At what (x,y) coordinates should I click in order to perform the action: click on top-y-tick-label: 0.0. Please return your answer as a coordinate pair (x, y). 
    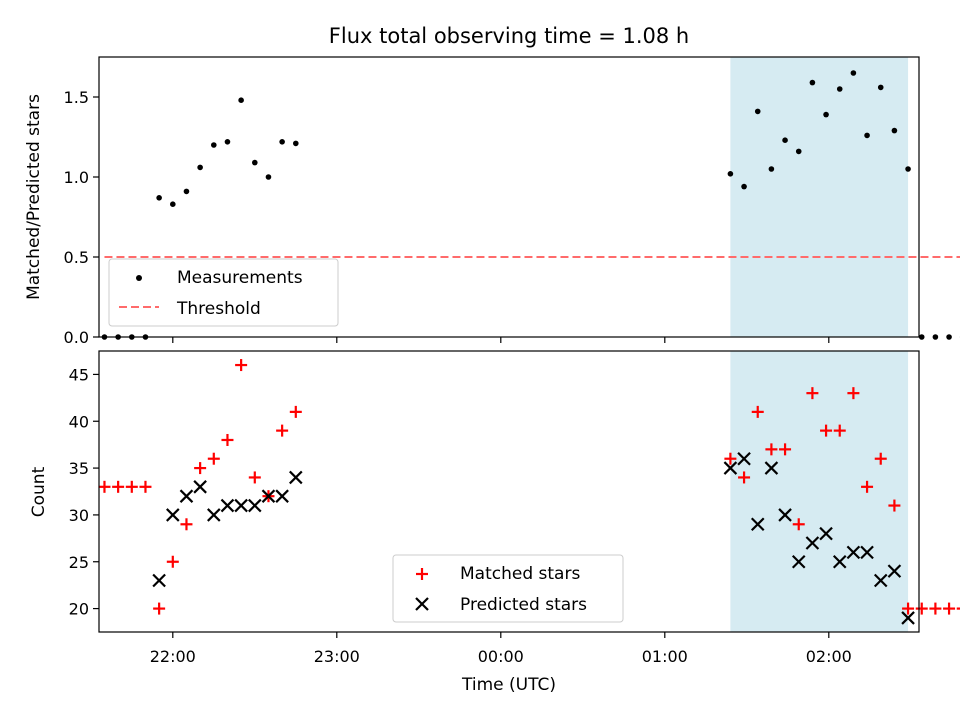
    Looking at the image, I should click on (76, 337).